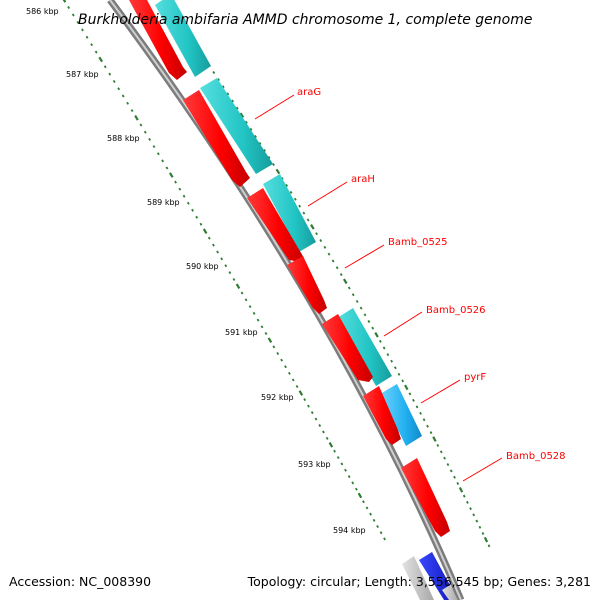 This screenshot has height=600, width=600. I want to click on tick-label: 587 kbp, so click(82, 74).